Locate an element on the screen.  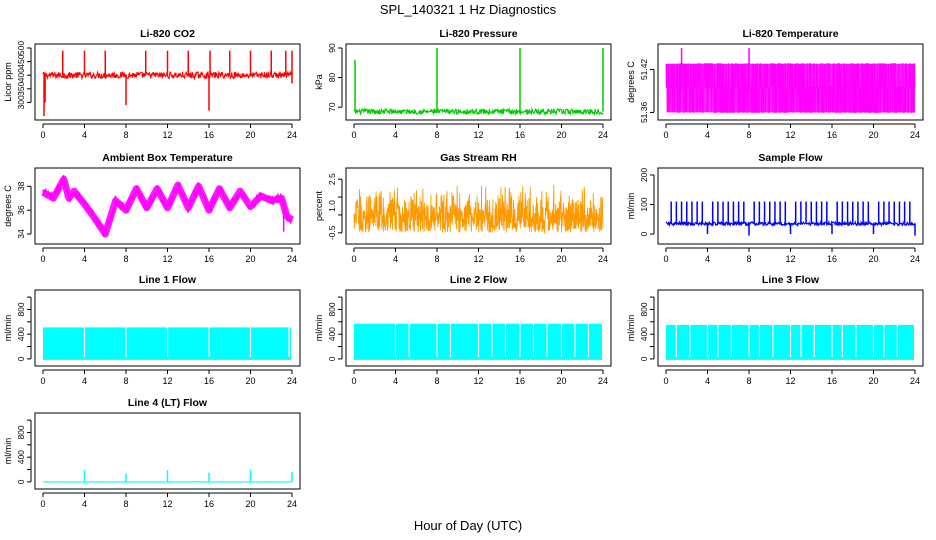
chart-title: Line 2 Flow is located at coordinates (479, 280).